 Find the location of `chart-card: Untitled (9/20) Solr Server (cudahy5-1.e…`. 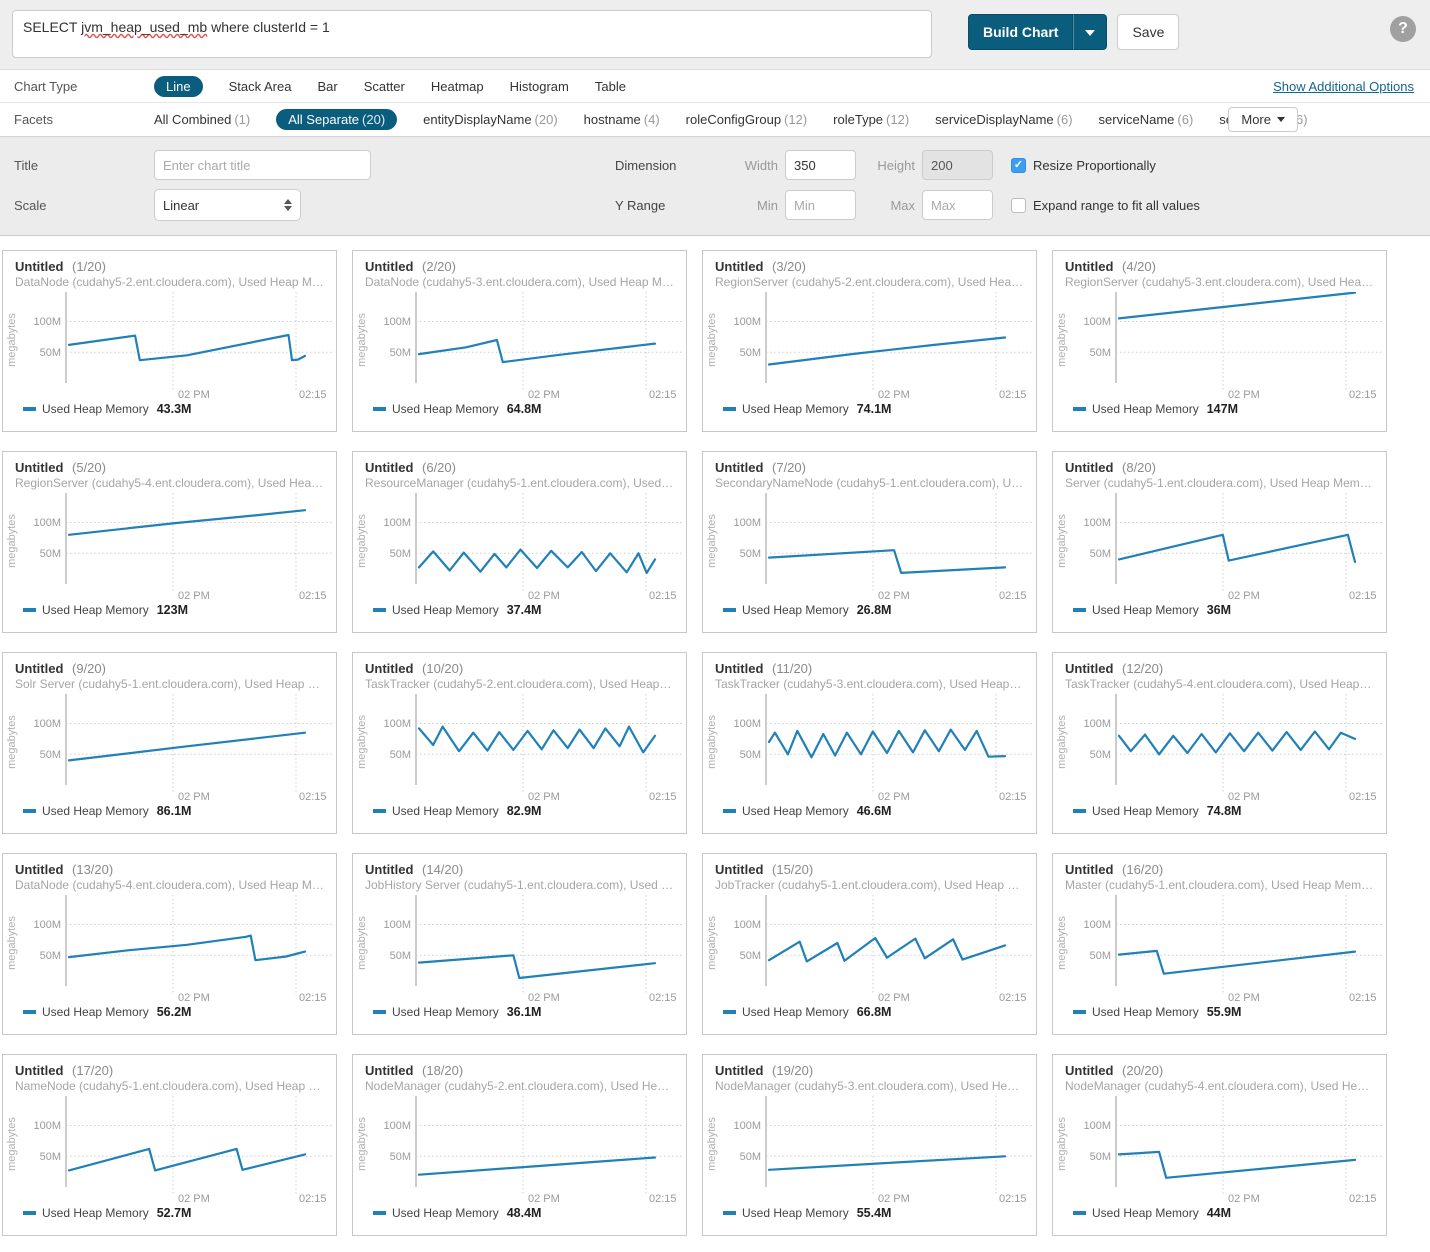

chart-card: Untitled (9/20) Solr Server (cudahy5-1.e… is located at coordinates (169, 743).